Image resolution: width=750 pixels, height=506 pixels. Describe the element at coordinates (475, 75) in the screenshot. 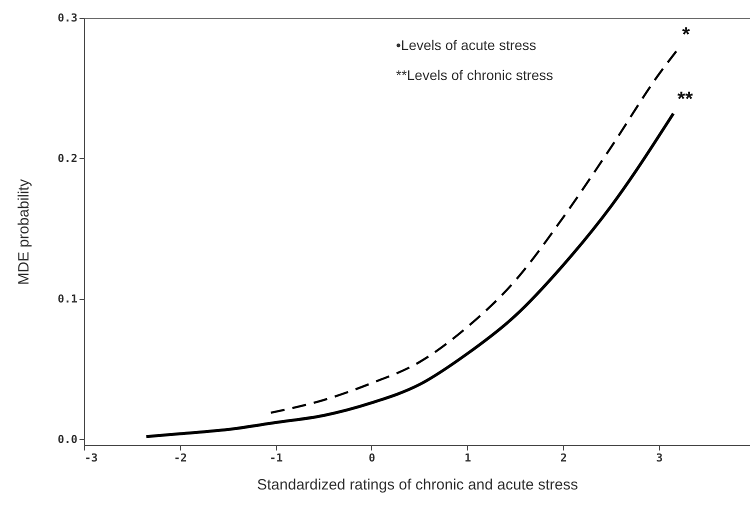

I see `annotation: **Levels of chronic stress` at that location.